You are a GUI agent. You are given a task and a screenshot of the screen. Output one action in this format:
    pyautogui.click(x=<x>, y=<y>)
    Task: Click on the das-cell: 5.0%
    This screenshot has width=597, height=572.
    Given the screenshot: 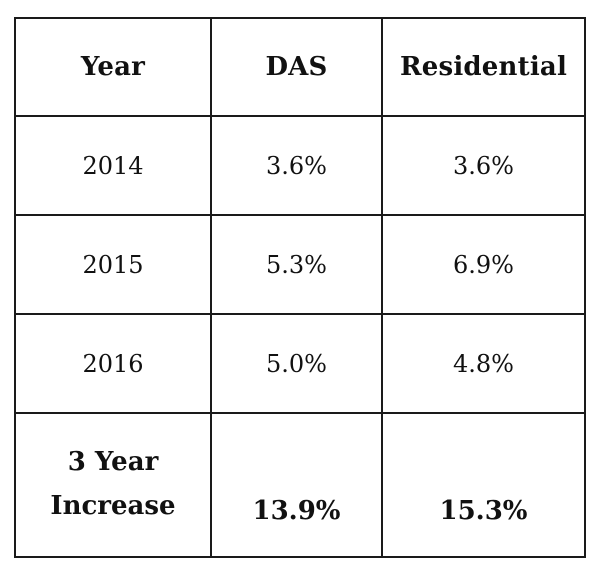 What is the action you would take?
    pyautogui.click(x=296, y=363)
    